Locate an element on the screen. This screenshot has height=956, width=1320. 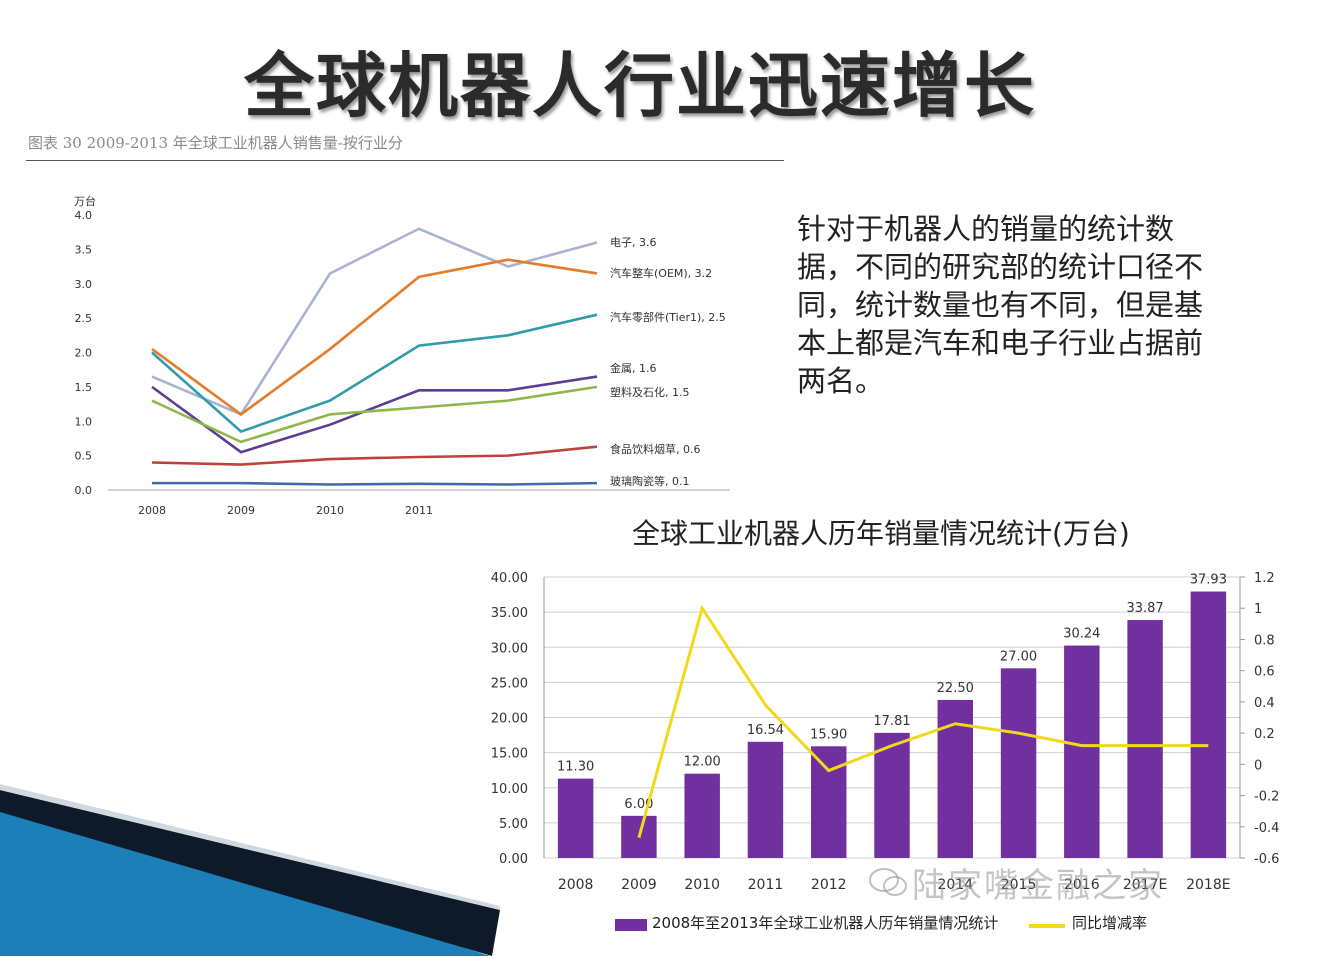
series-end-label: 塑料及石化, 1.5 is located at coordinates (650, 392).